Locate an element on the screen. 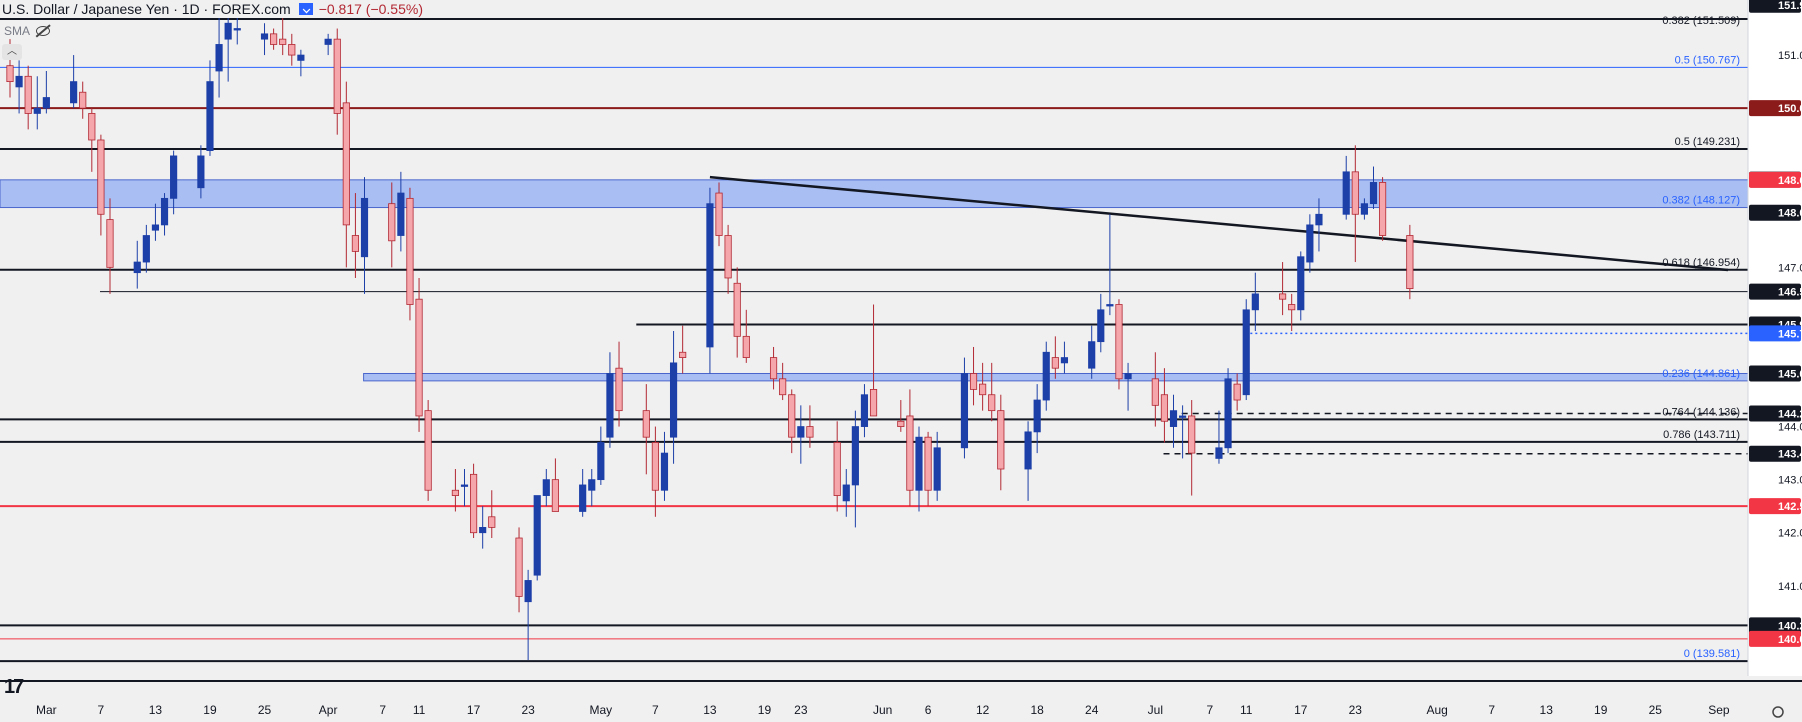  price-label-5: 146.543 is located at coordinates (1775, 291).